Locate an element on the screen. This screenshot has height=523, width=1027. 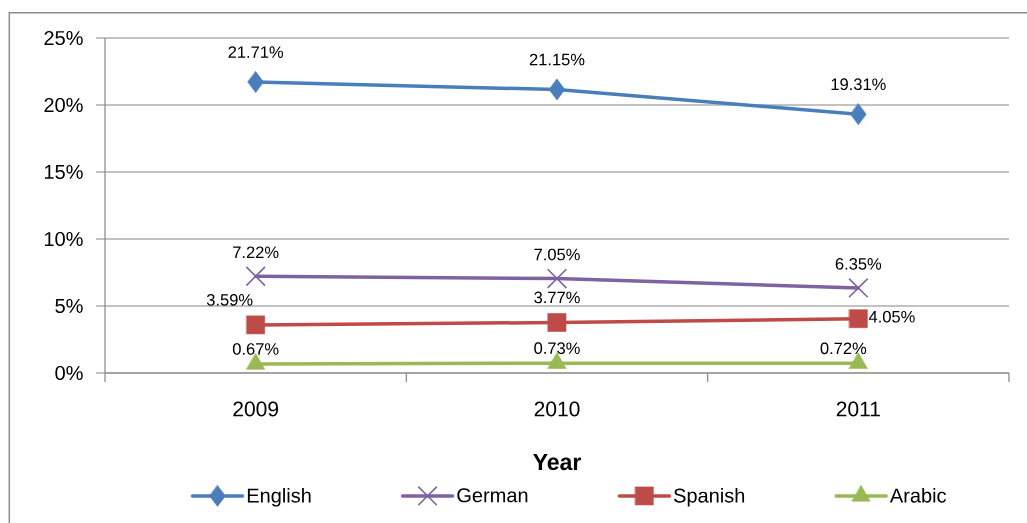
data-label: 0.72% is located at coordinates (843, 348).